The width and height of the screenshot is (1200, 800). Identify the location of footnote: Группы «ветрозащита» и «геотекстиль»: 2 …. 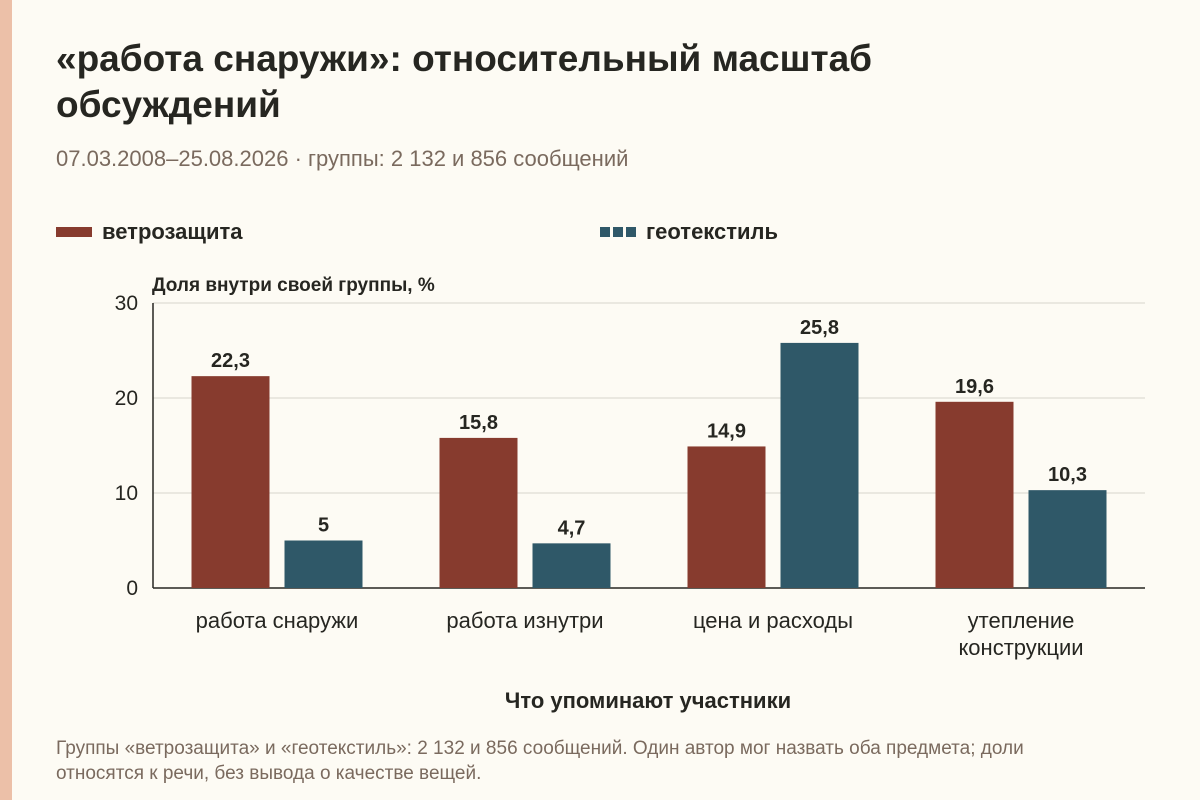
(540, 761).